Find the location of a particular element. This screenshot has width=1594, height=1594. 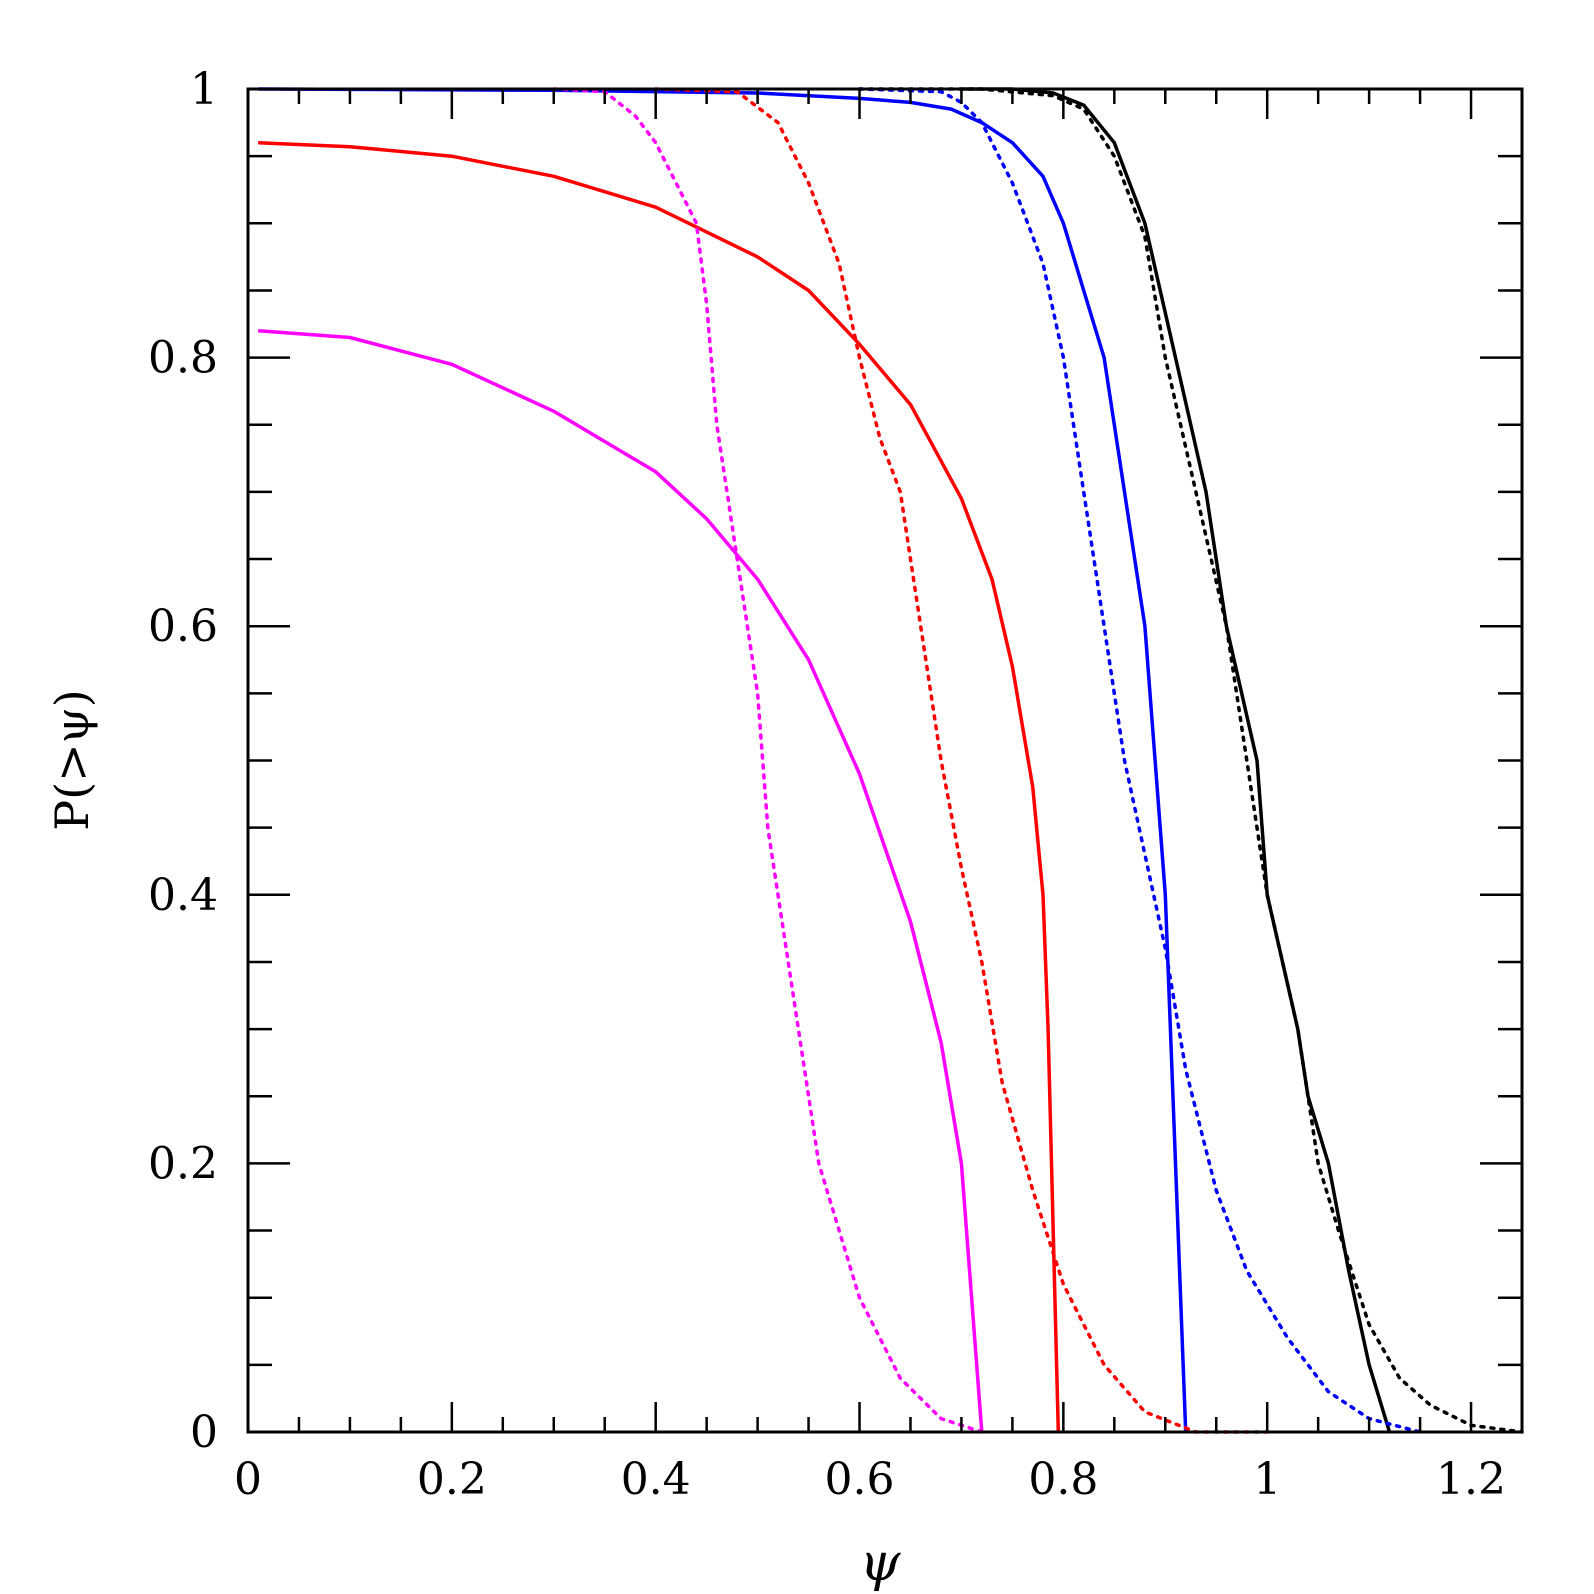

x-tick-label: 0.2 is located at coordinates (452, 1479).